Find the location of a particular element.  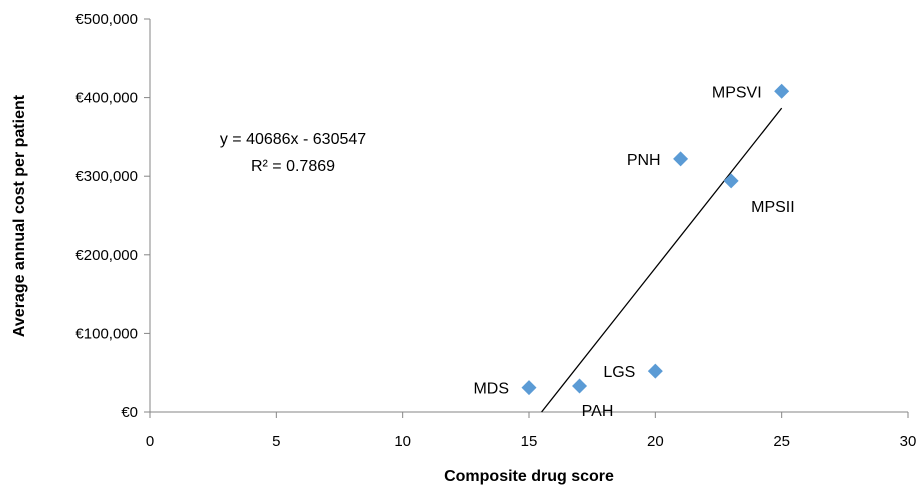

data-point-mpsvi is located at coordinates (782, 91).